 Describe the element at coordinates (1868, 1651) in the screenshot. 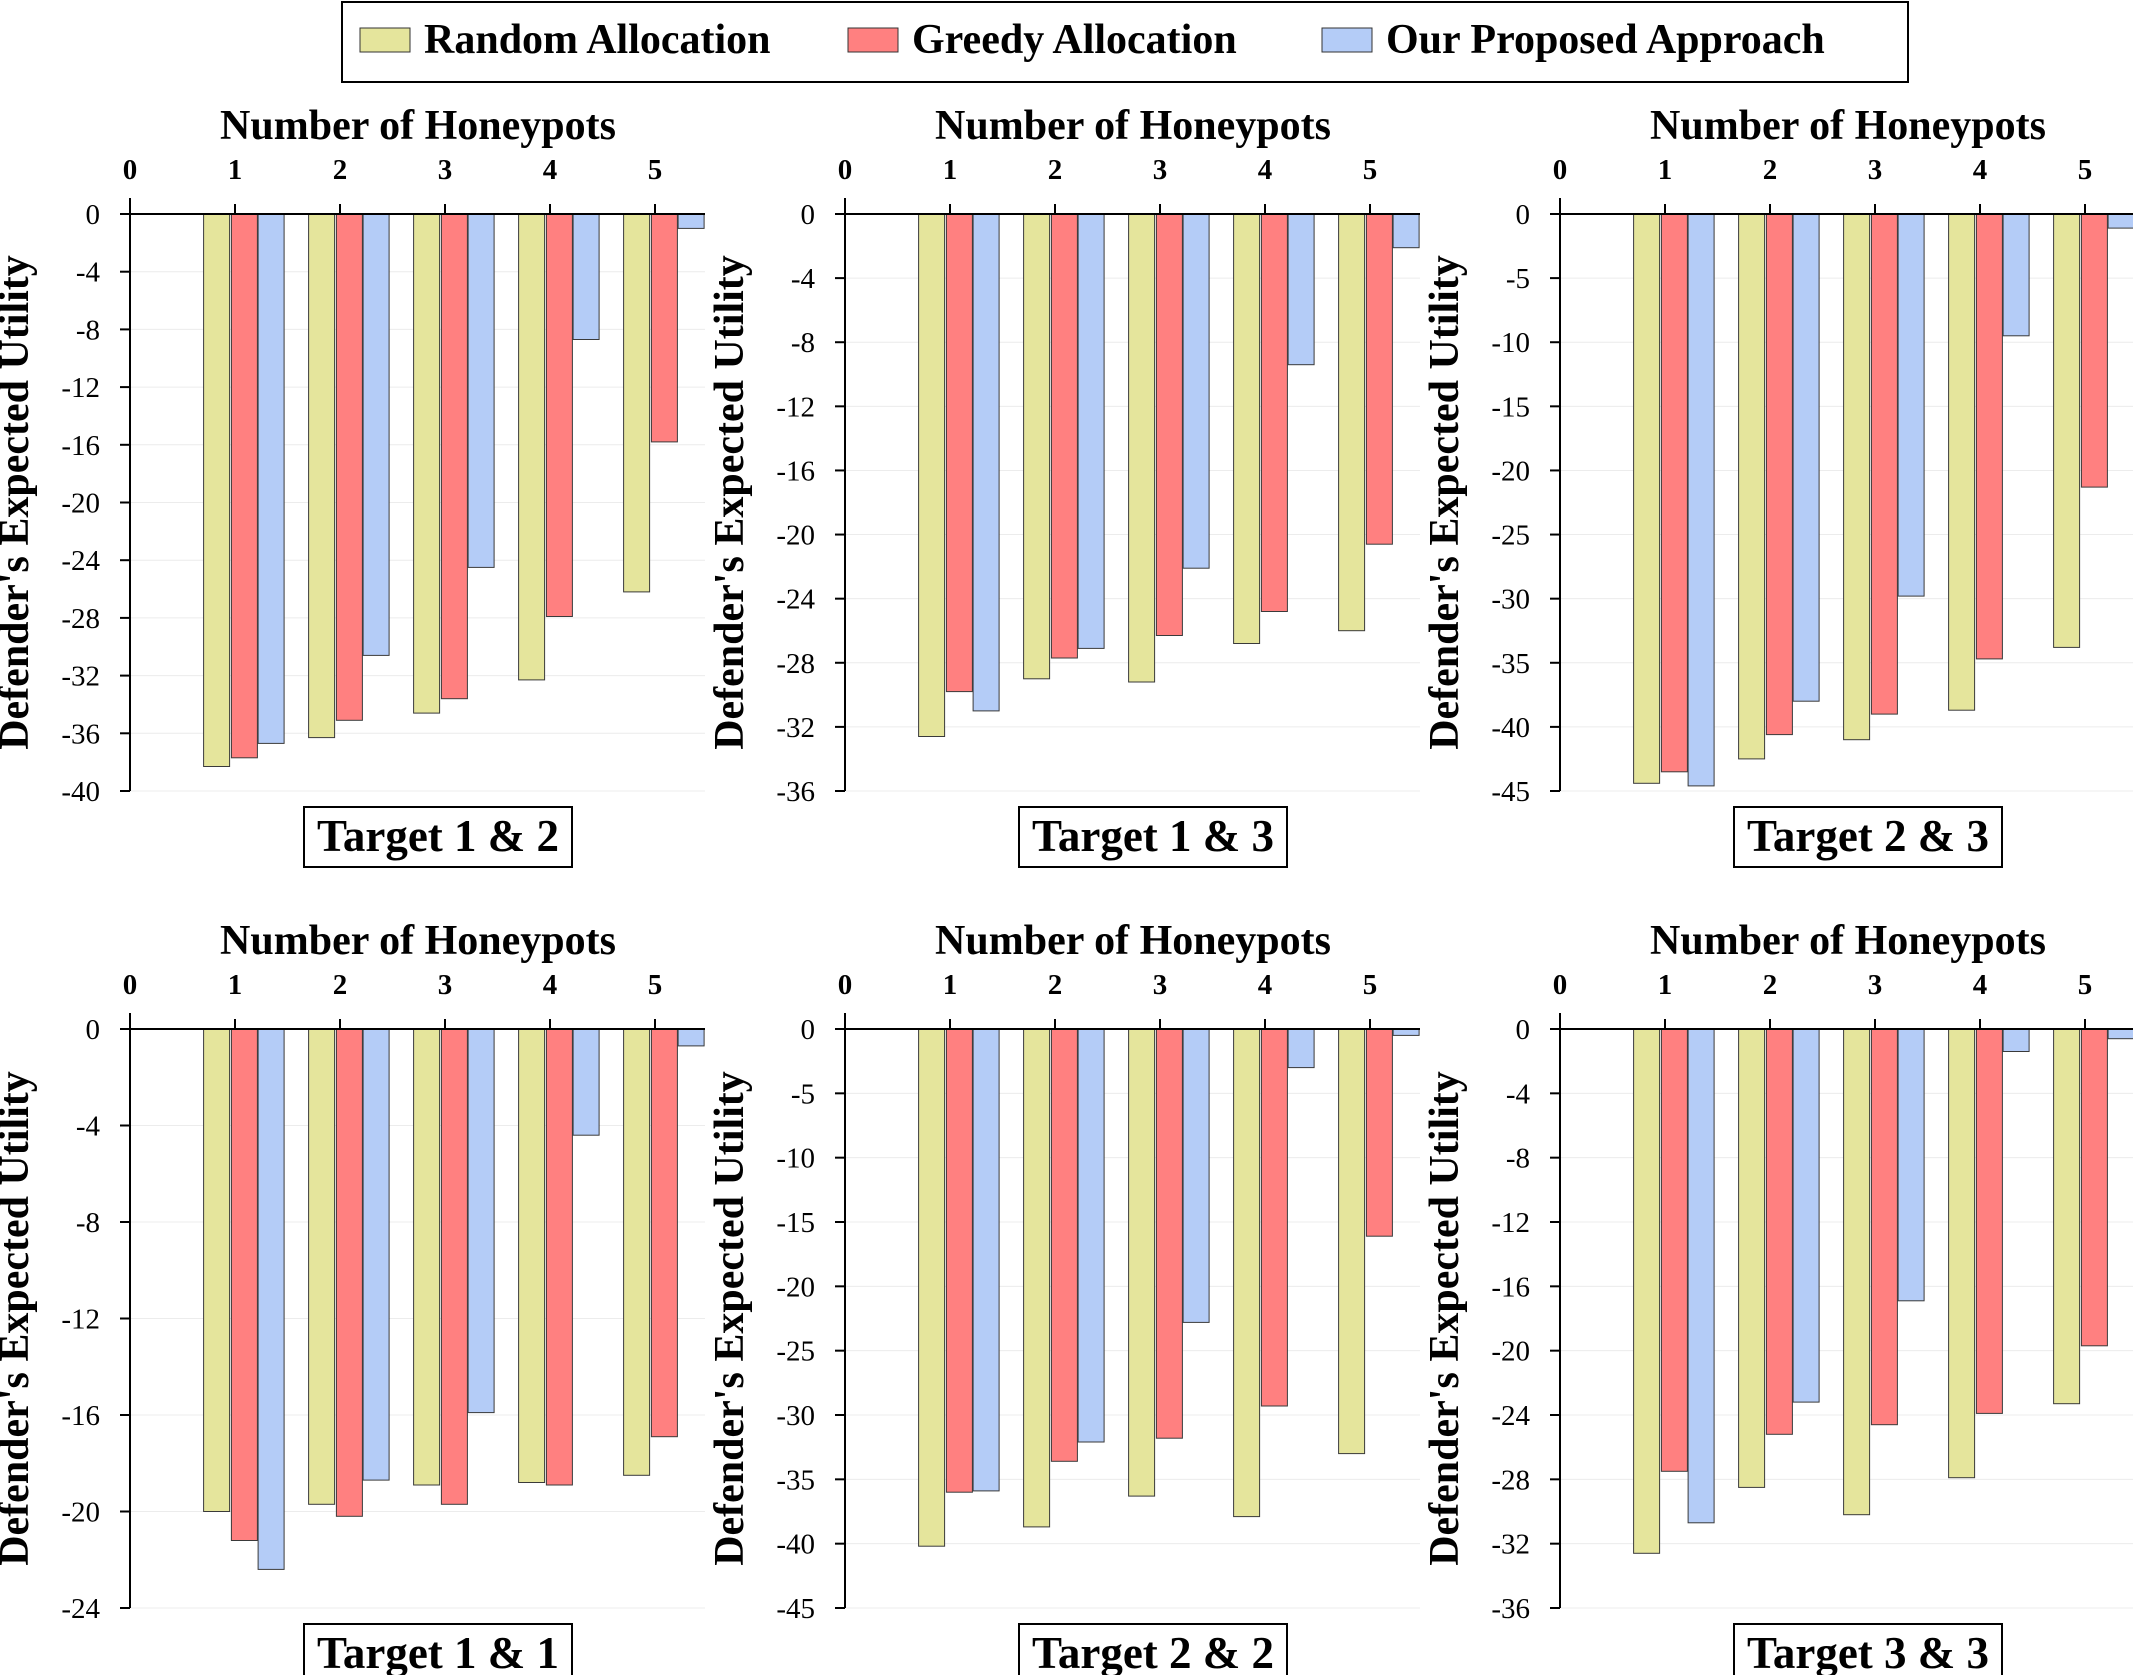

I see `panel-title: Target 3 & 3` at that location.